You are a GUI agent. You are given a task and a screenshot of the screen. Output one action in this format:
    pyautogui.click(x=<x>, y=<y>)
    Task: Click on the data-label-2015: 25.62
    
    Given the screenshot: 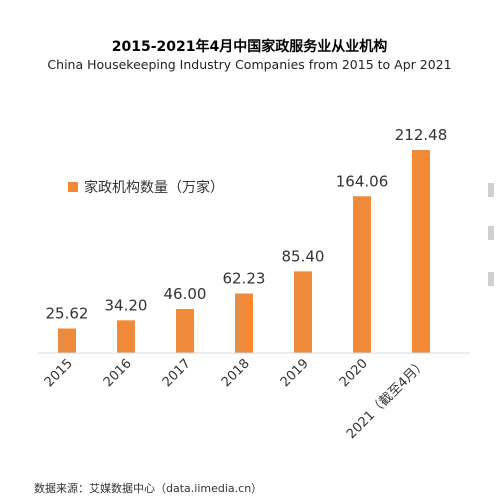 What is the action you would take?
    pyautogui.click(x=67, y=314)
    